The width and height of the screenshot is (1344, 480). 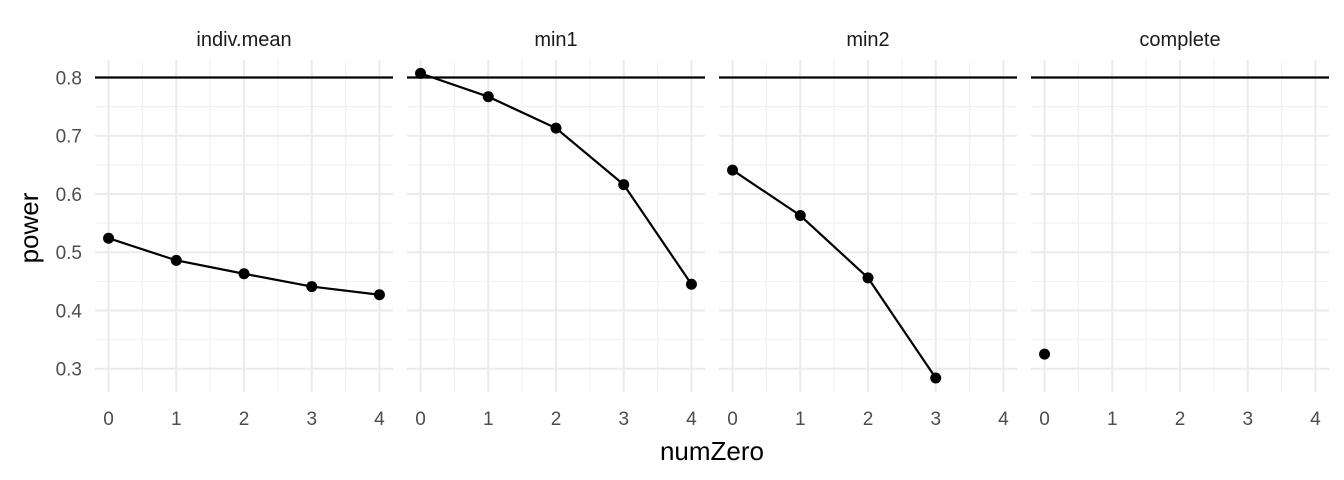 I want to click on facet-label: indiv.mean, so click(x=243, y=40).